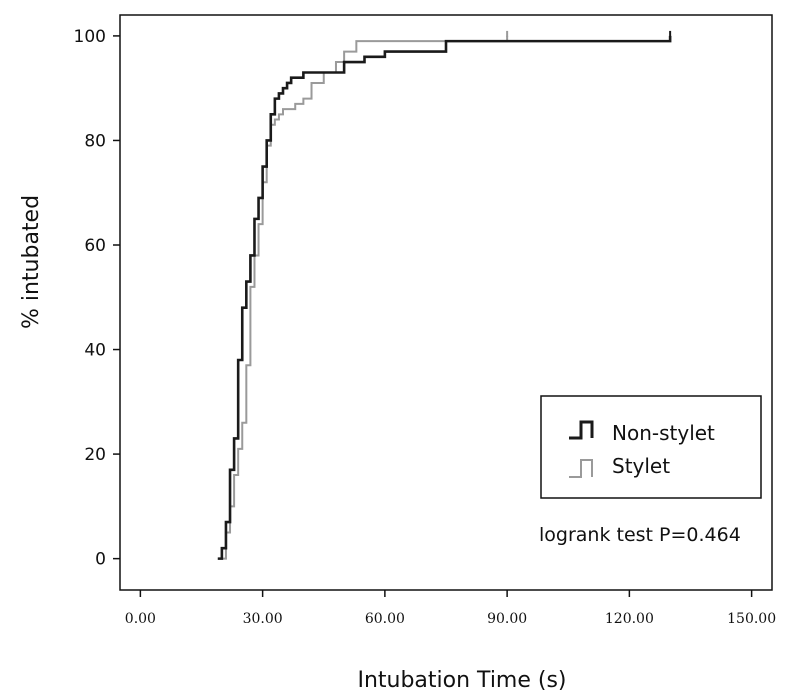 The image size is (787, 692). Describe the element at coordinates (385, 619) in the screenshot. I see `x-tick-label: 60.00` at that location.